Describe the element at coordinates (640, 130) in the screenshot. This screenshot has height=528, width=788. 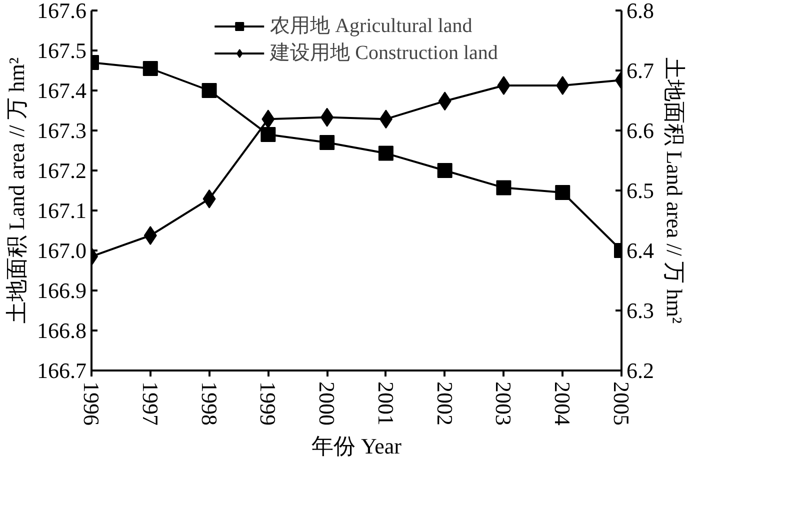
I see `y2-tick-label: 6.6` at that location.